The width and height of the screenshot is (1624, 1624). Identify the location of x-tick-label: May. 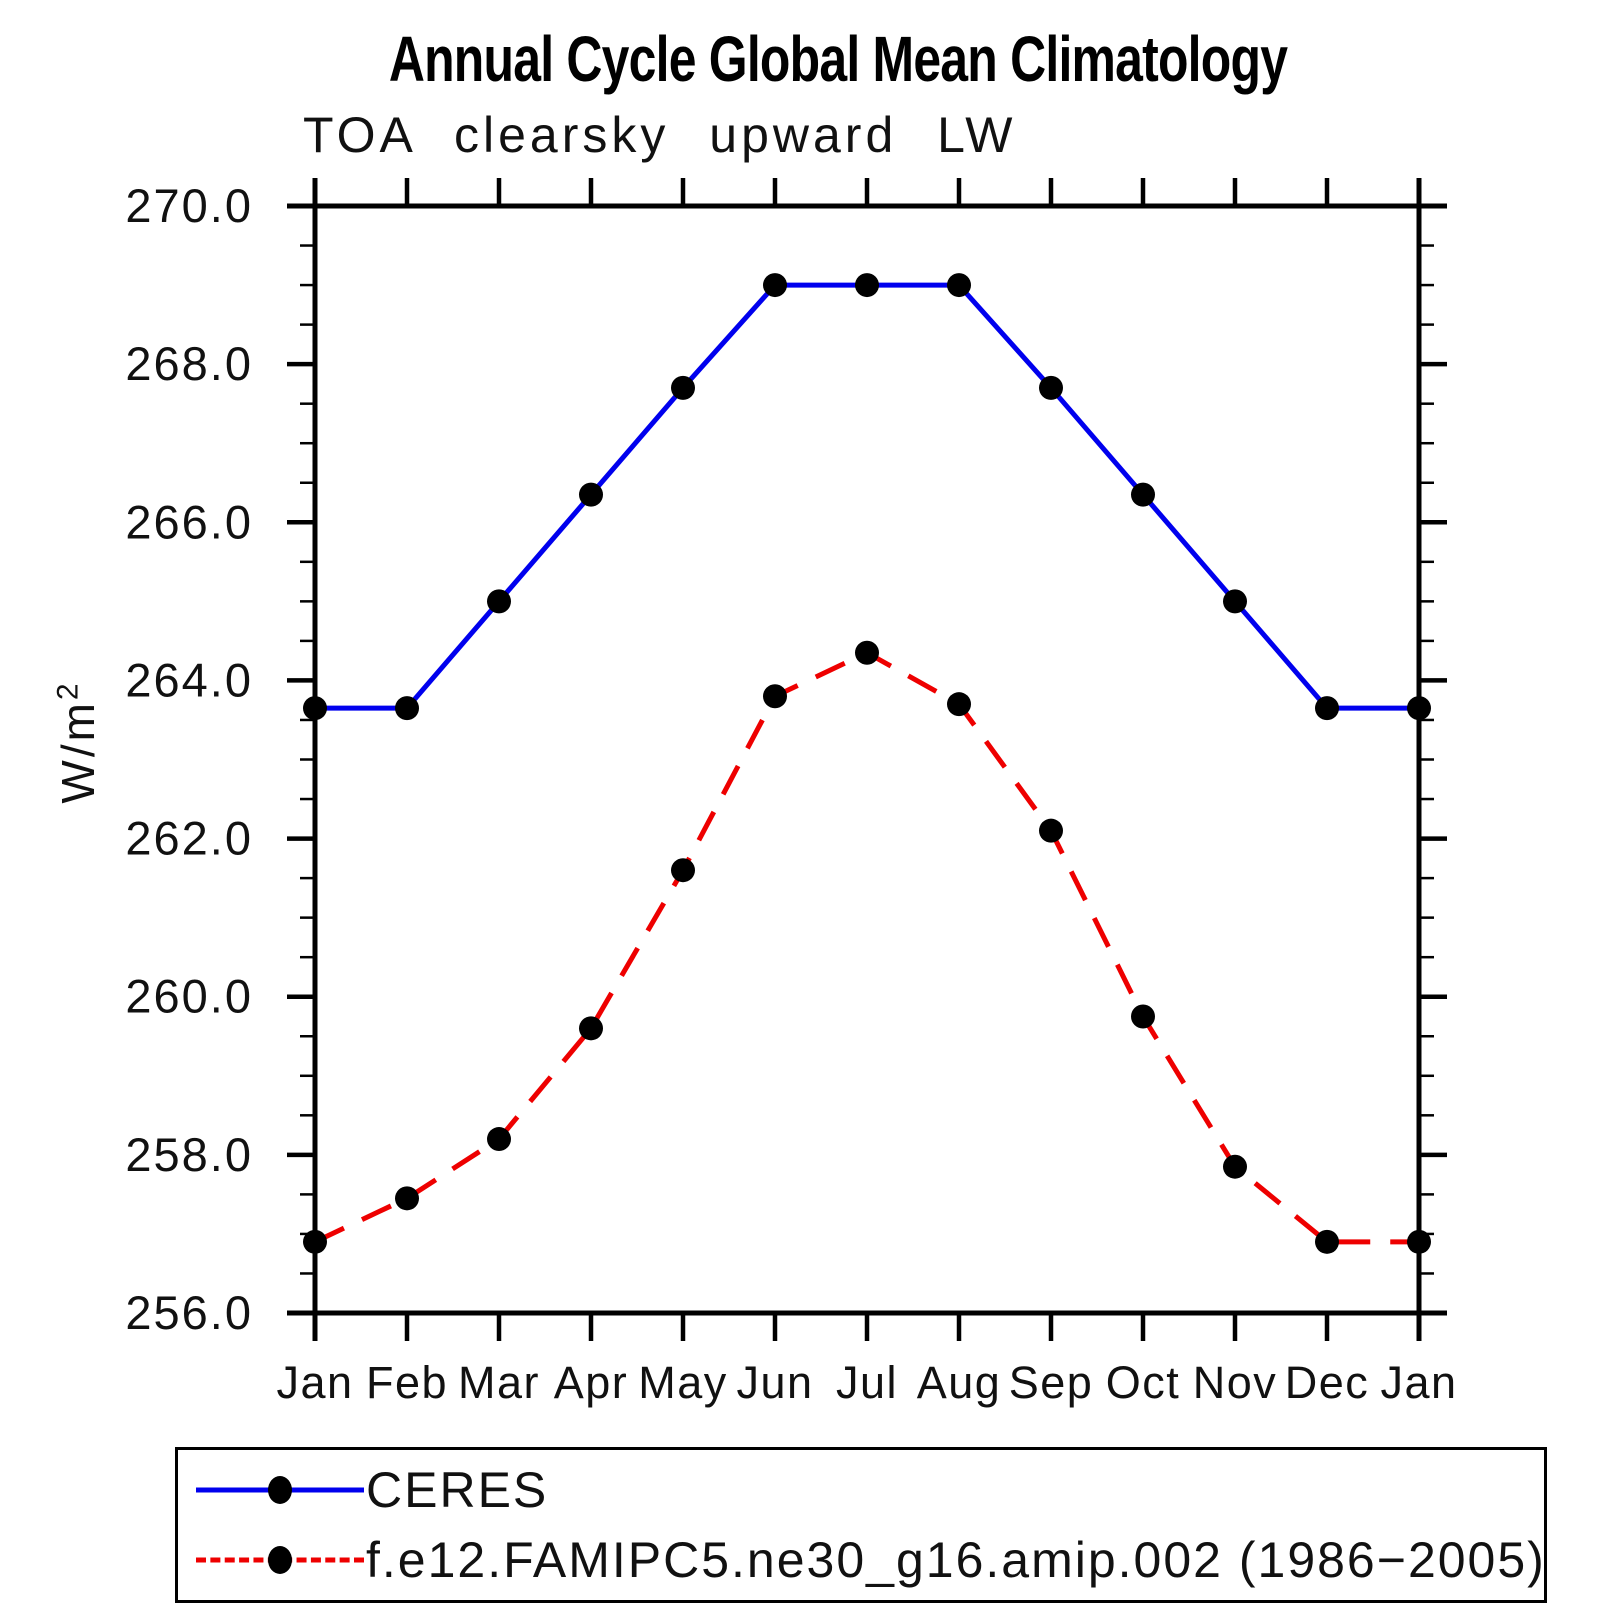
(683, 1382).